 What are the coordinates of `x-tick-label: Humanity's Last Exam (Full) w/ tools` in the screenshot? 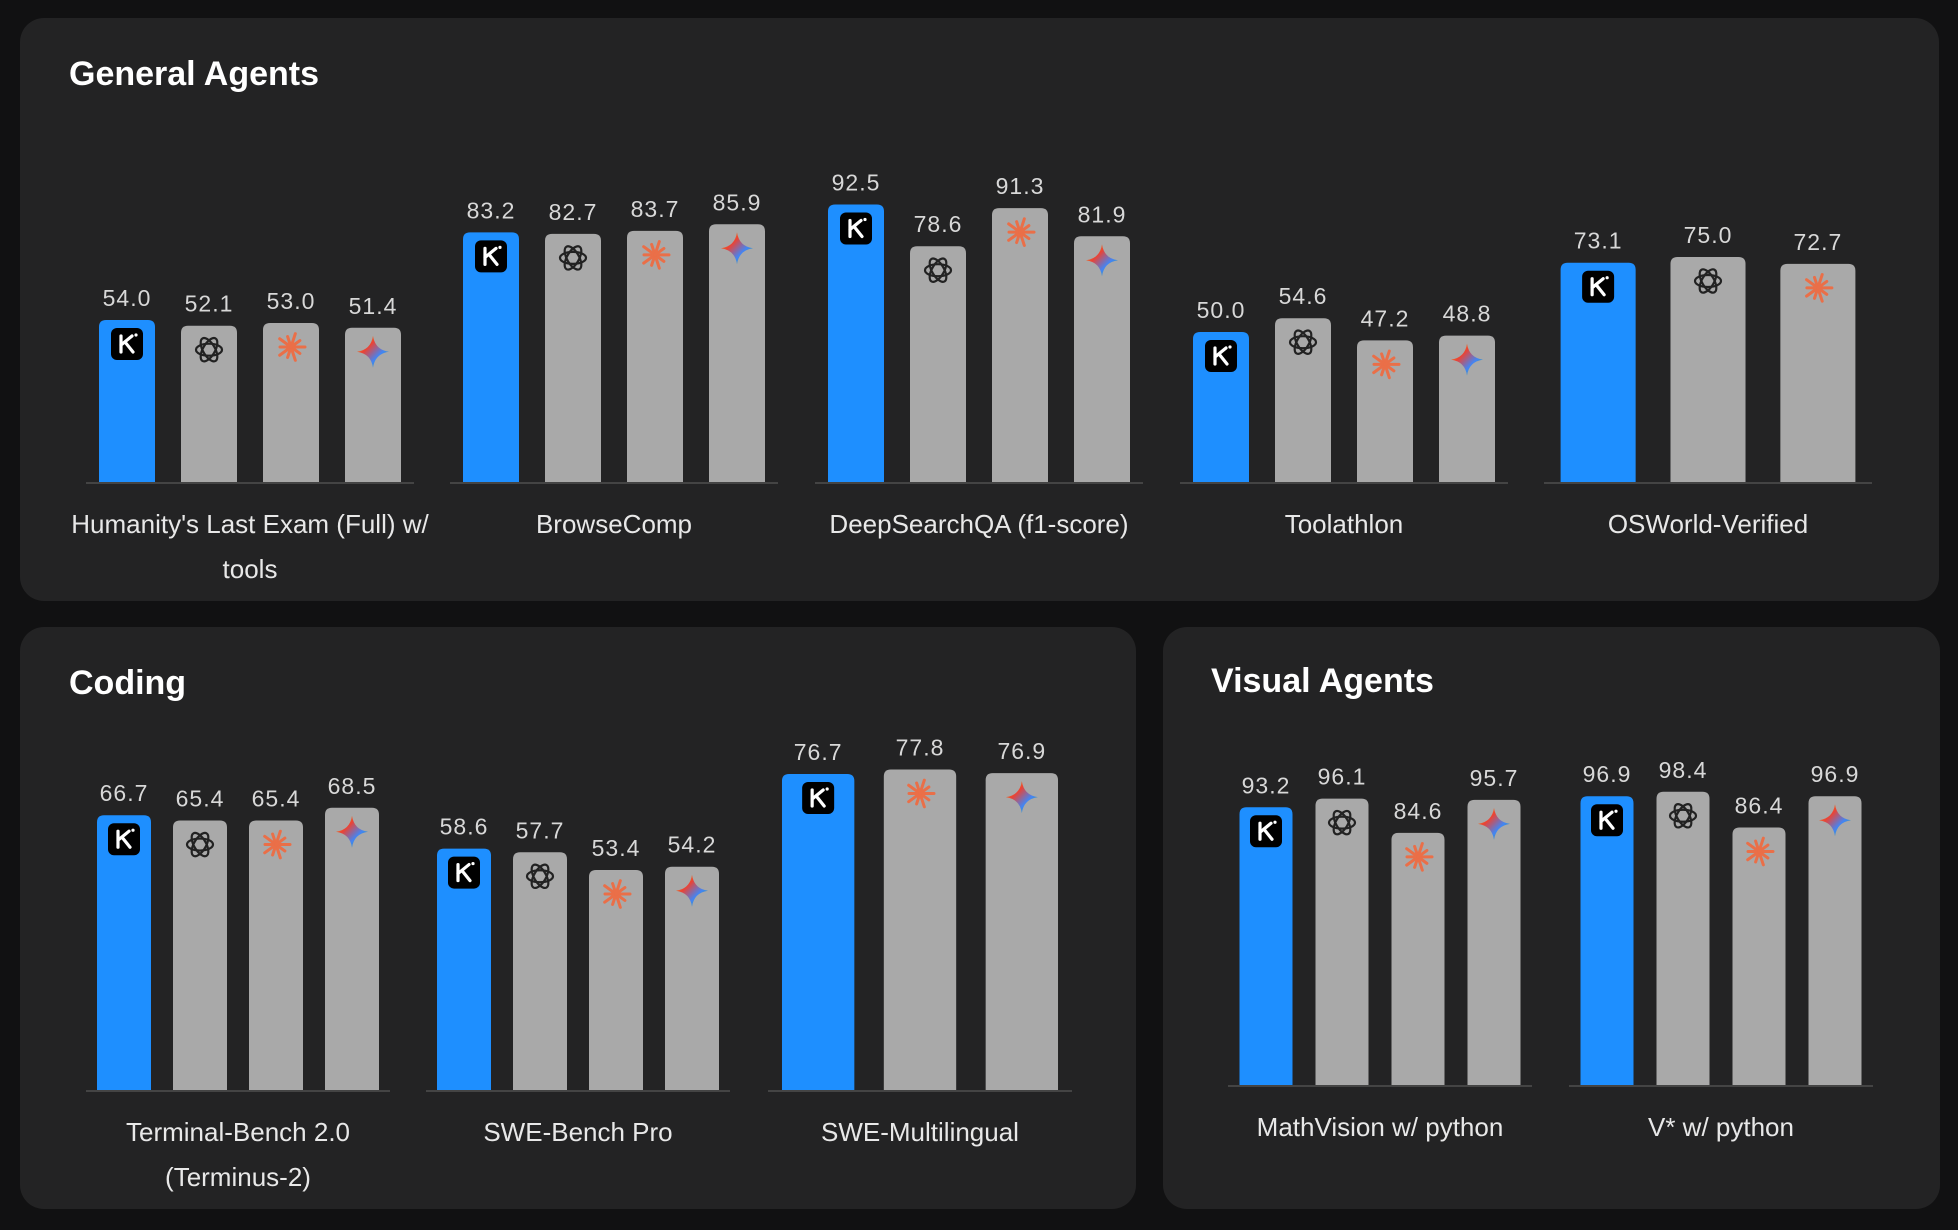 It's located at (250, 546).